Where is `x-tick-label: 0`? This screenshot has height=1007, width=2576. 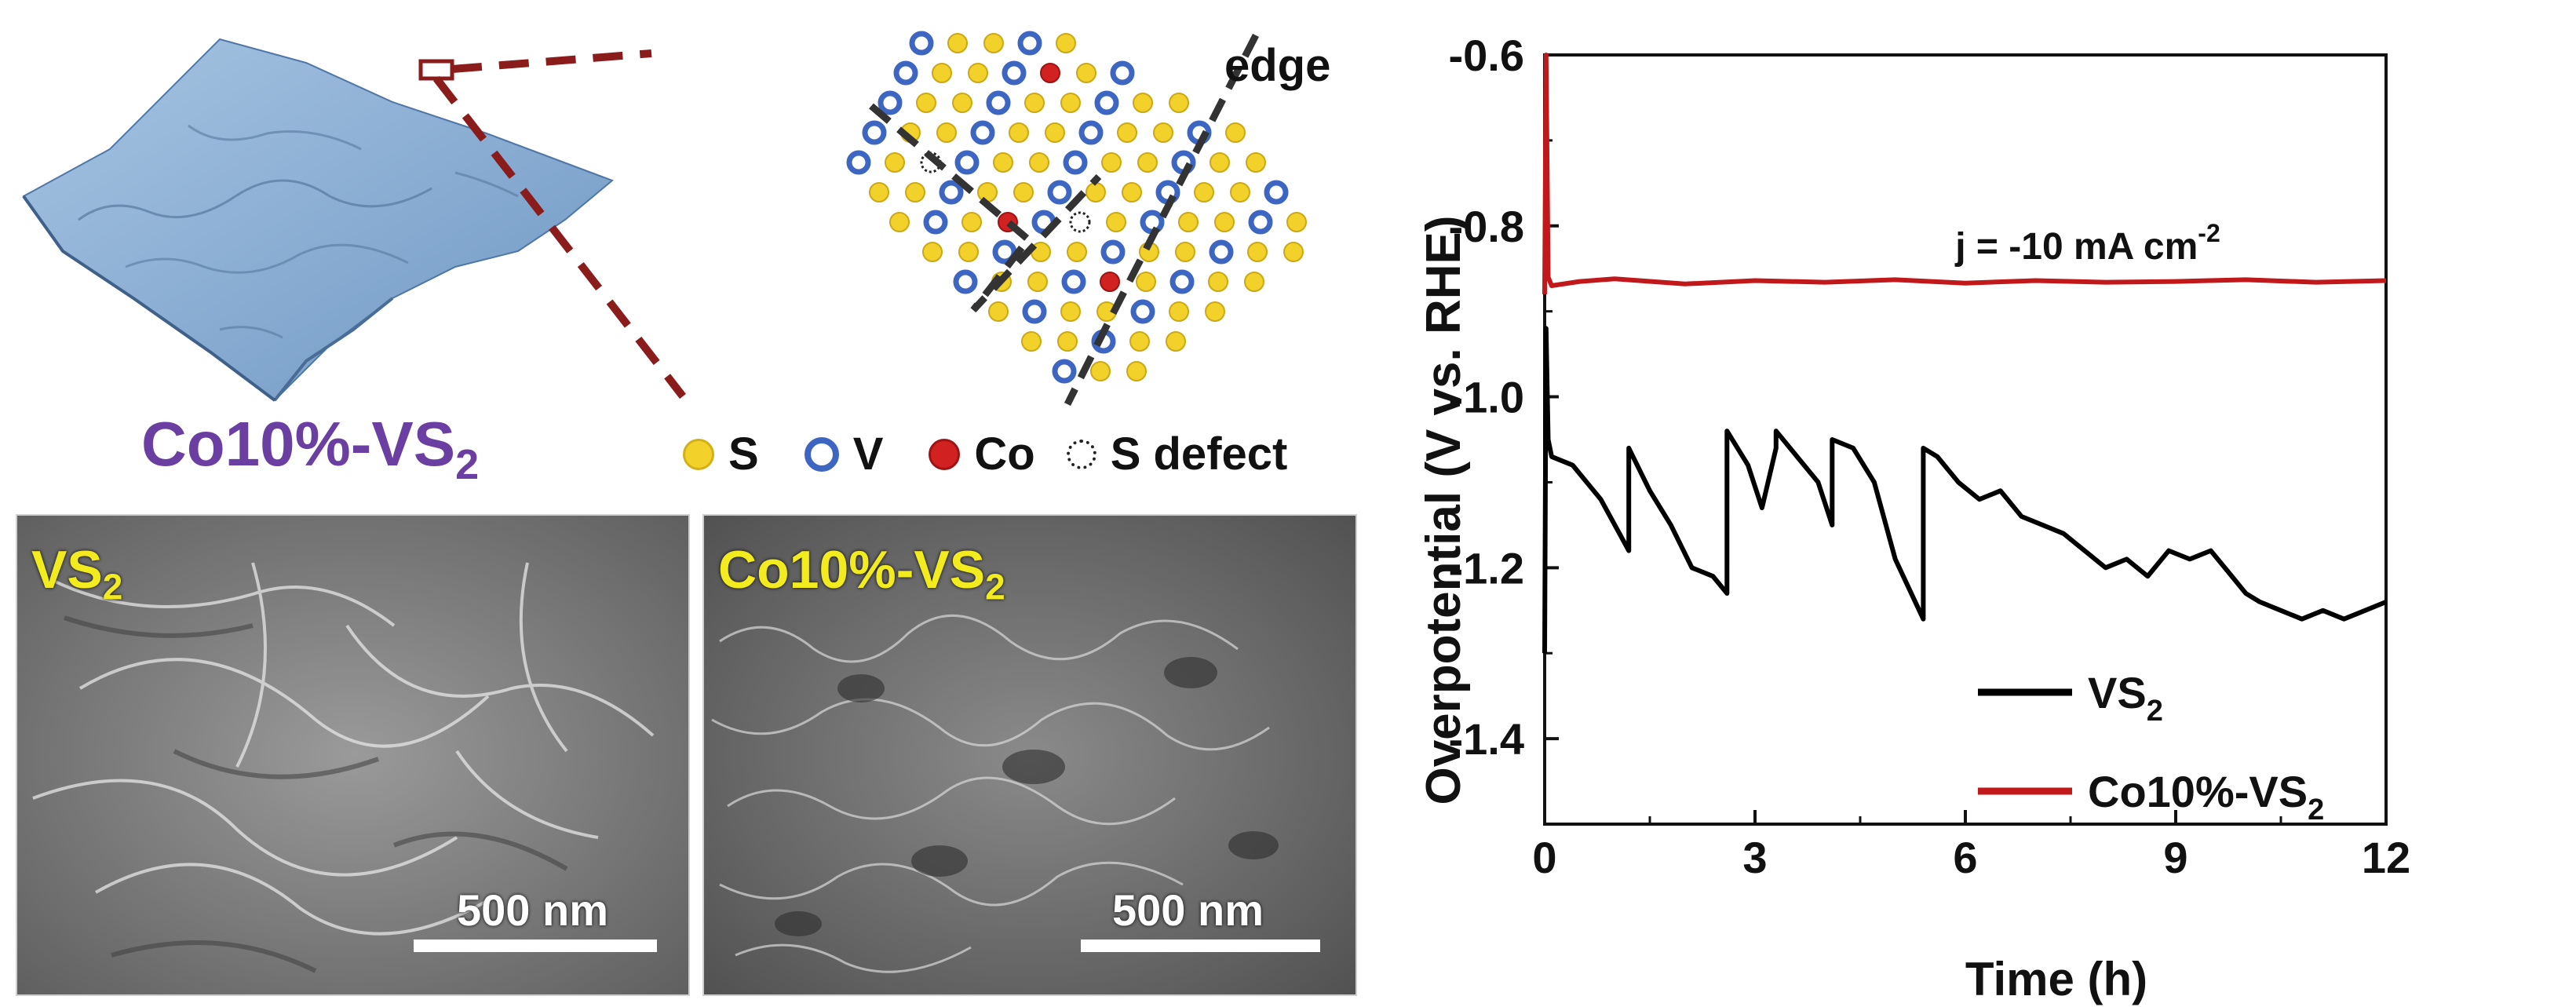 x-tick-label: 0 is located at coordinates (1544, 857).